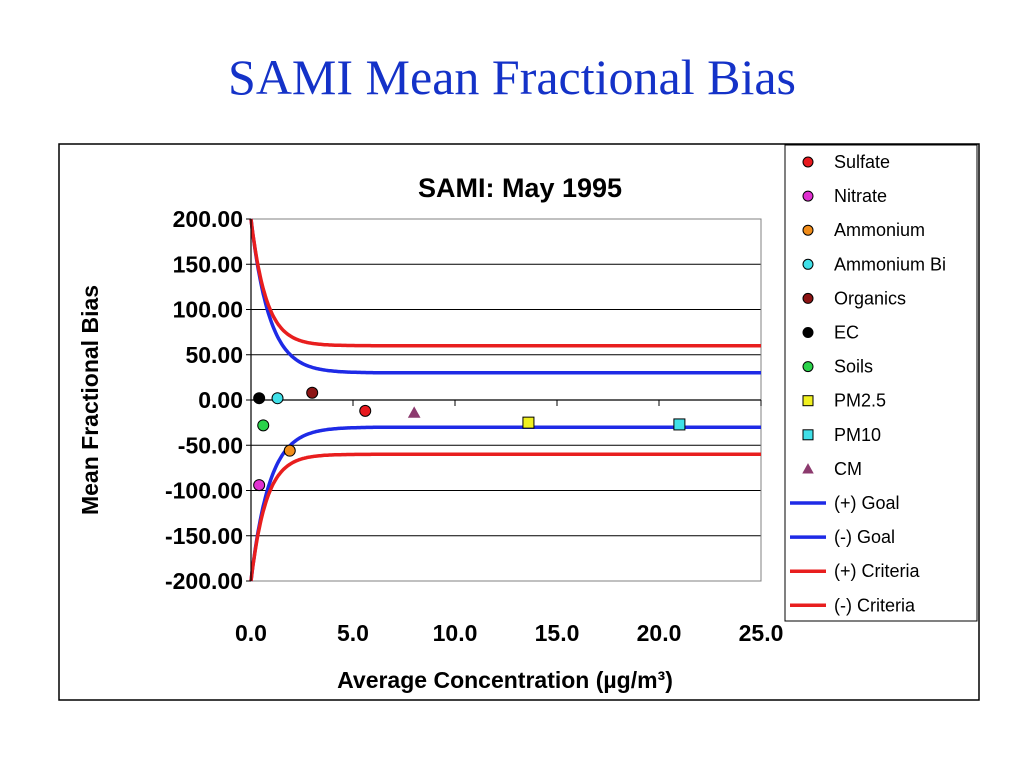 The width and height of the screenshot is (1024, 768). Describe the element at coordinates (870, 298) in the screenshot. I see `legend-label: Organics` at that location.